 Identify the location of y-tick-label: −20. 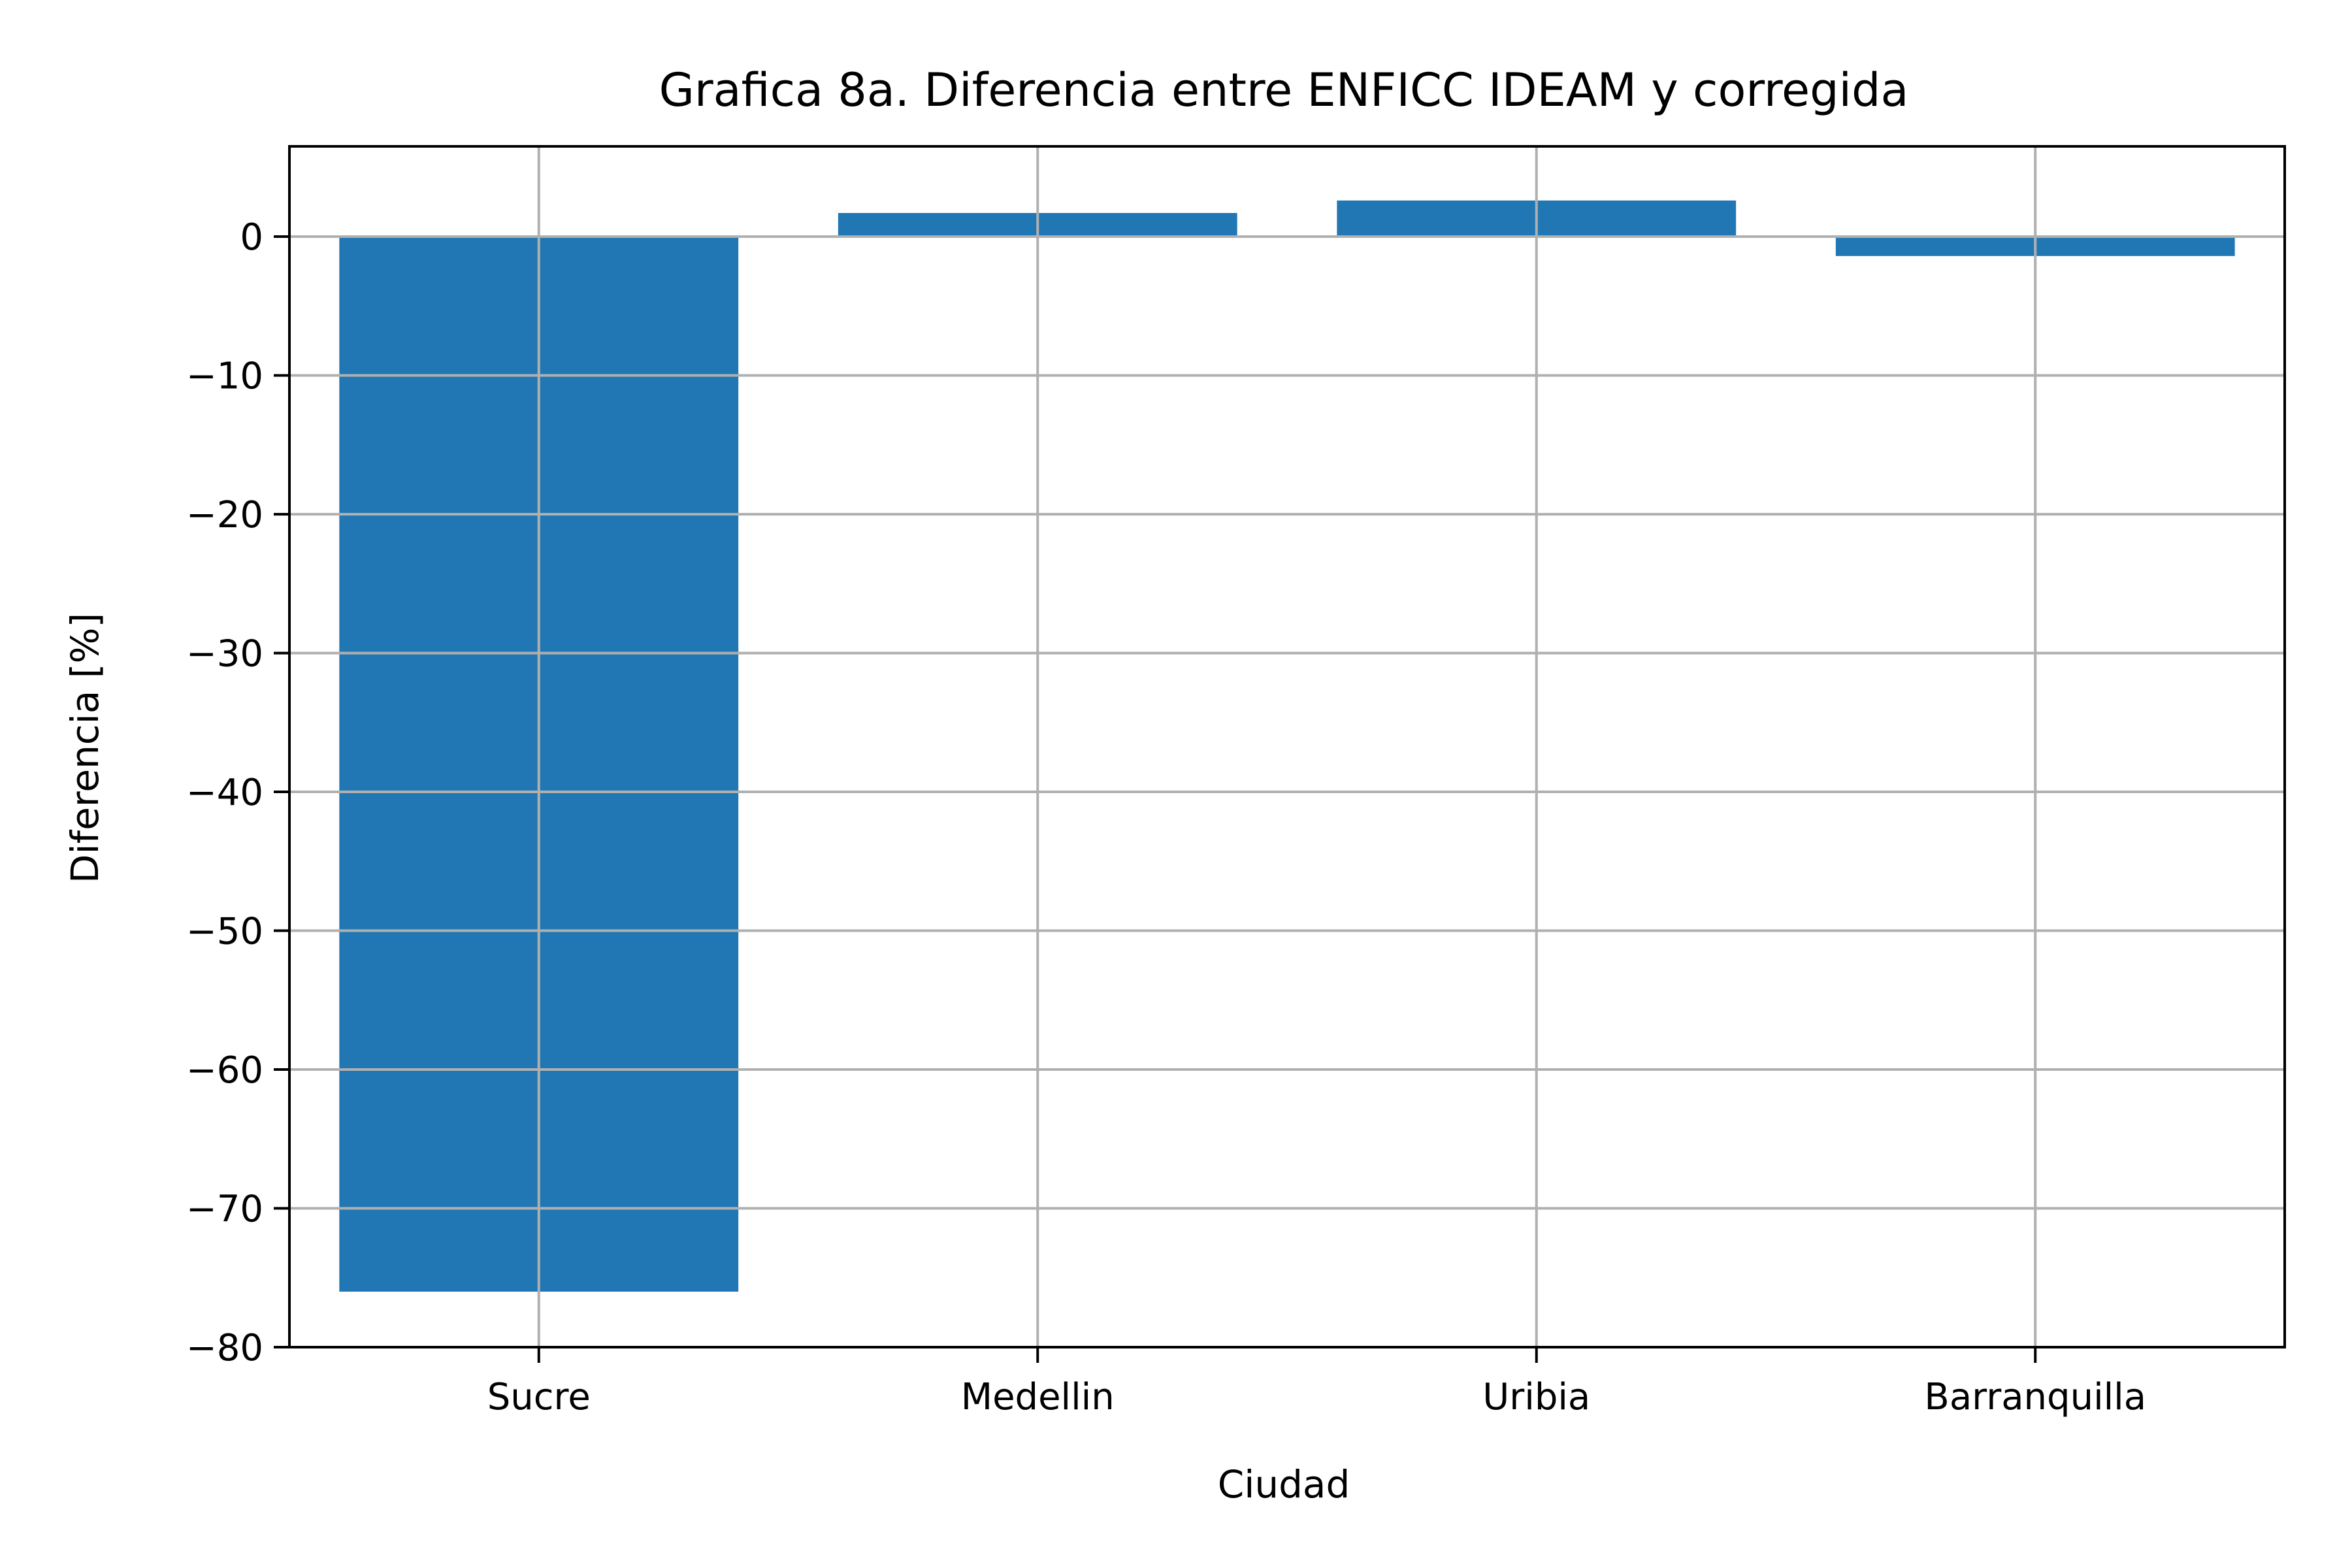
(224, 515).